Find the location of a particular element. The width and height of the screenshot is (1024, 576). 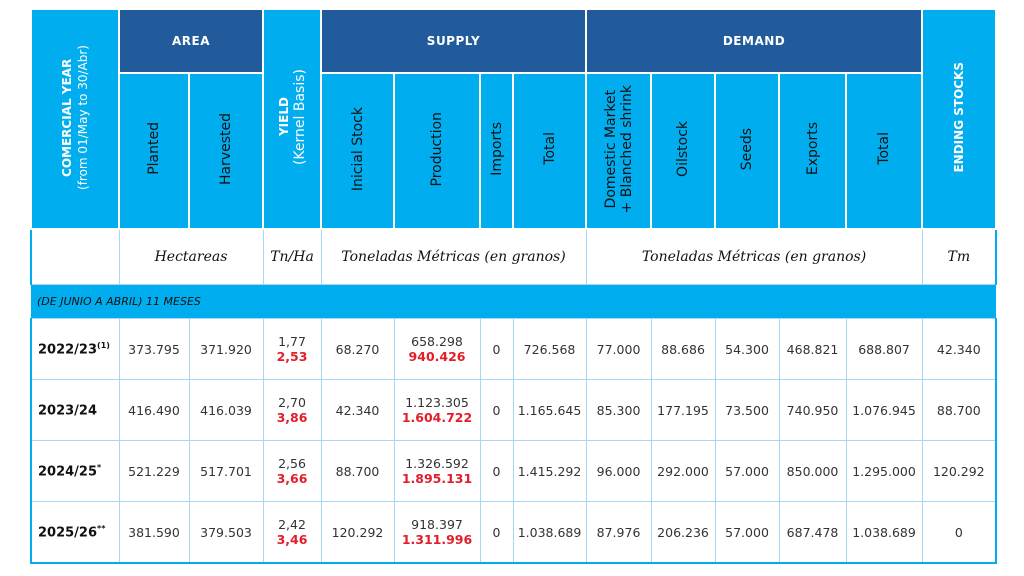

cell-yield: 2,70 3,86 is located at coordinates (292, 410).